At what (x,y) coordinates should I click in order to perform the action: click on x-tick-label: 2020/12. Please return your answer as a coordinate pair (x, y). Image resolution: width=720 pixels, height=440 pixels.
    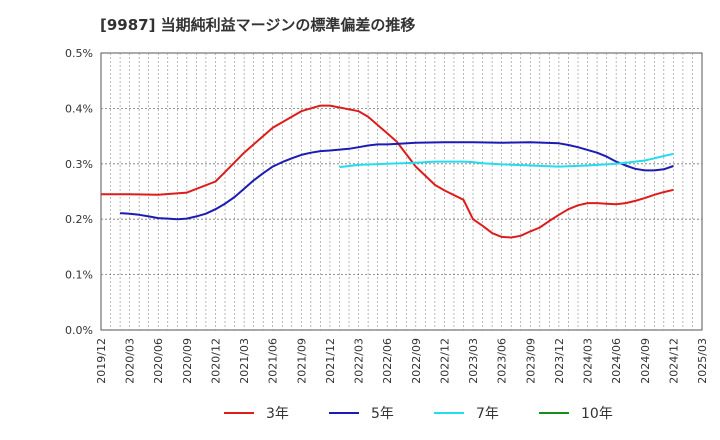
    Looking at the image, I should click on (215, 361).